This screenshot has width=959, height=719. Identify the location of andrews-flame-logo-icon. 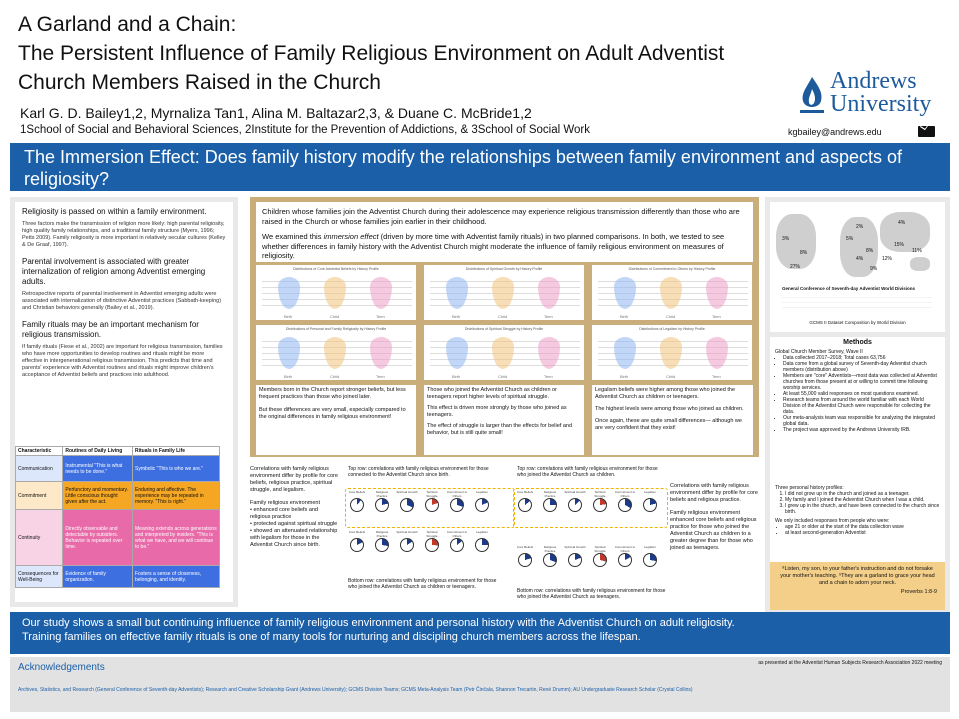
(812, 95).